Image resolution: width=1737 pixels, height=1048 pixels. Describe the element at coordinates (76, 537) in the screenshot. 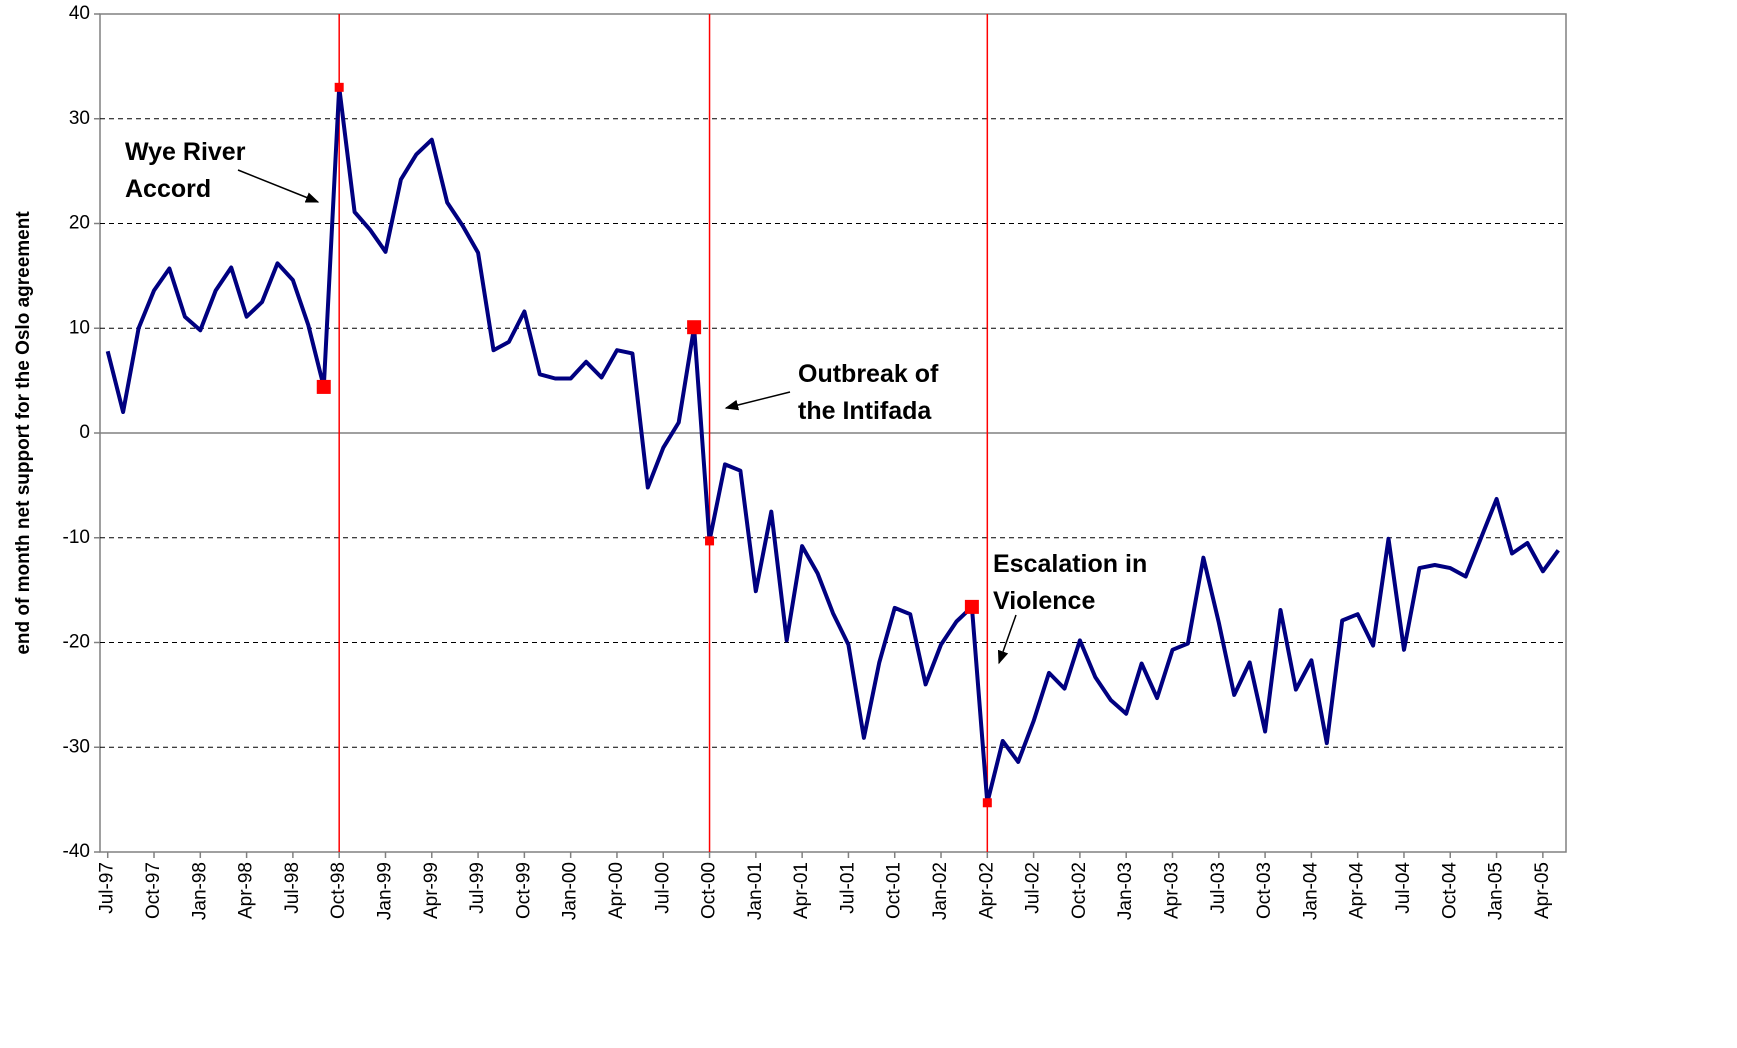

I see `y-tick-label: -10` at that location.